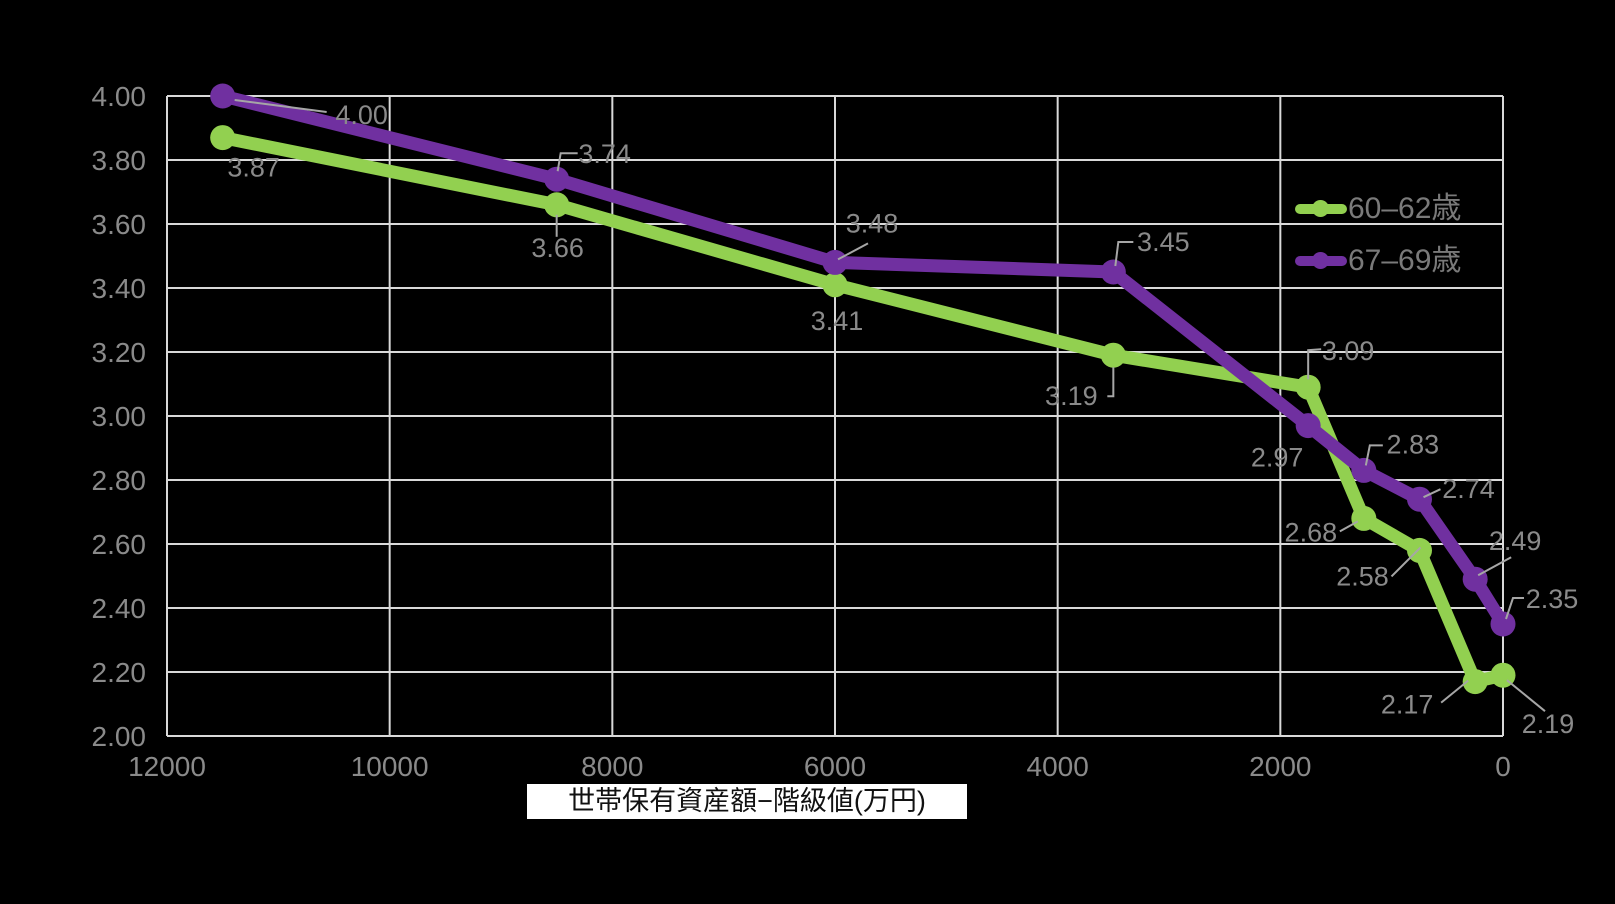 Image resolution: width=1615 pixels, height=904 pixels. I want to click on y-axis-tick-label: 2.40, so click(119, 608).